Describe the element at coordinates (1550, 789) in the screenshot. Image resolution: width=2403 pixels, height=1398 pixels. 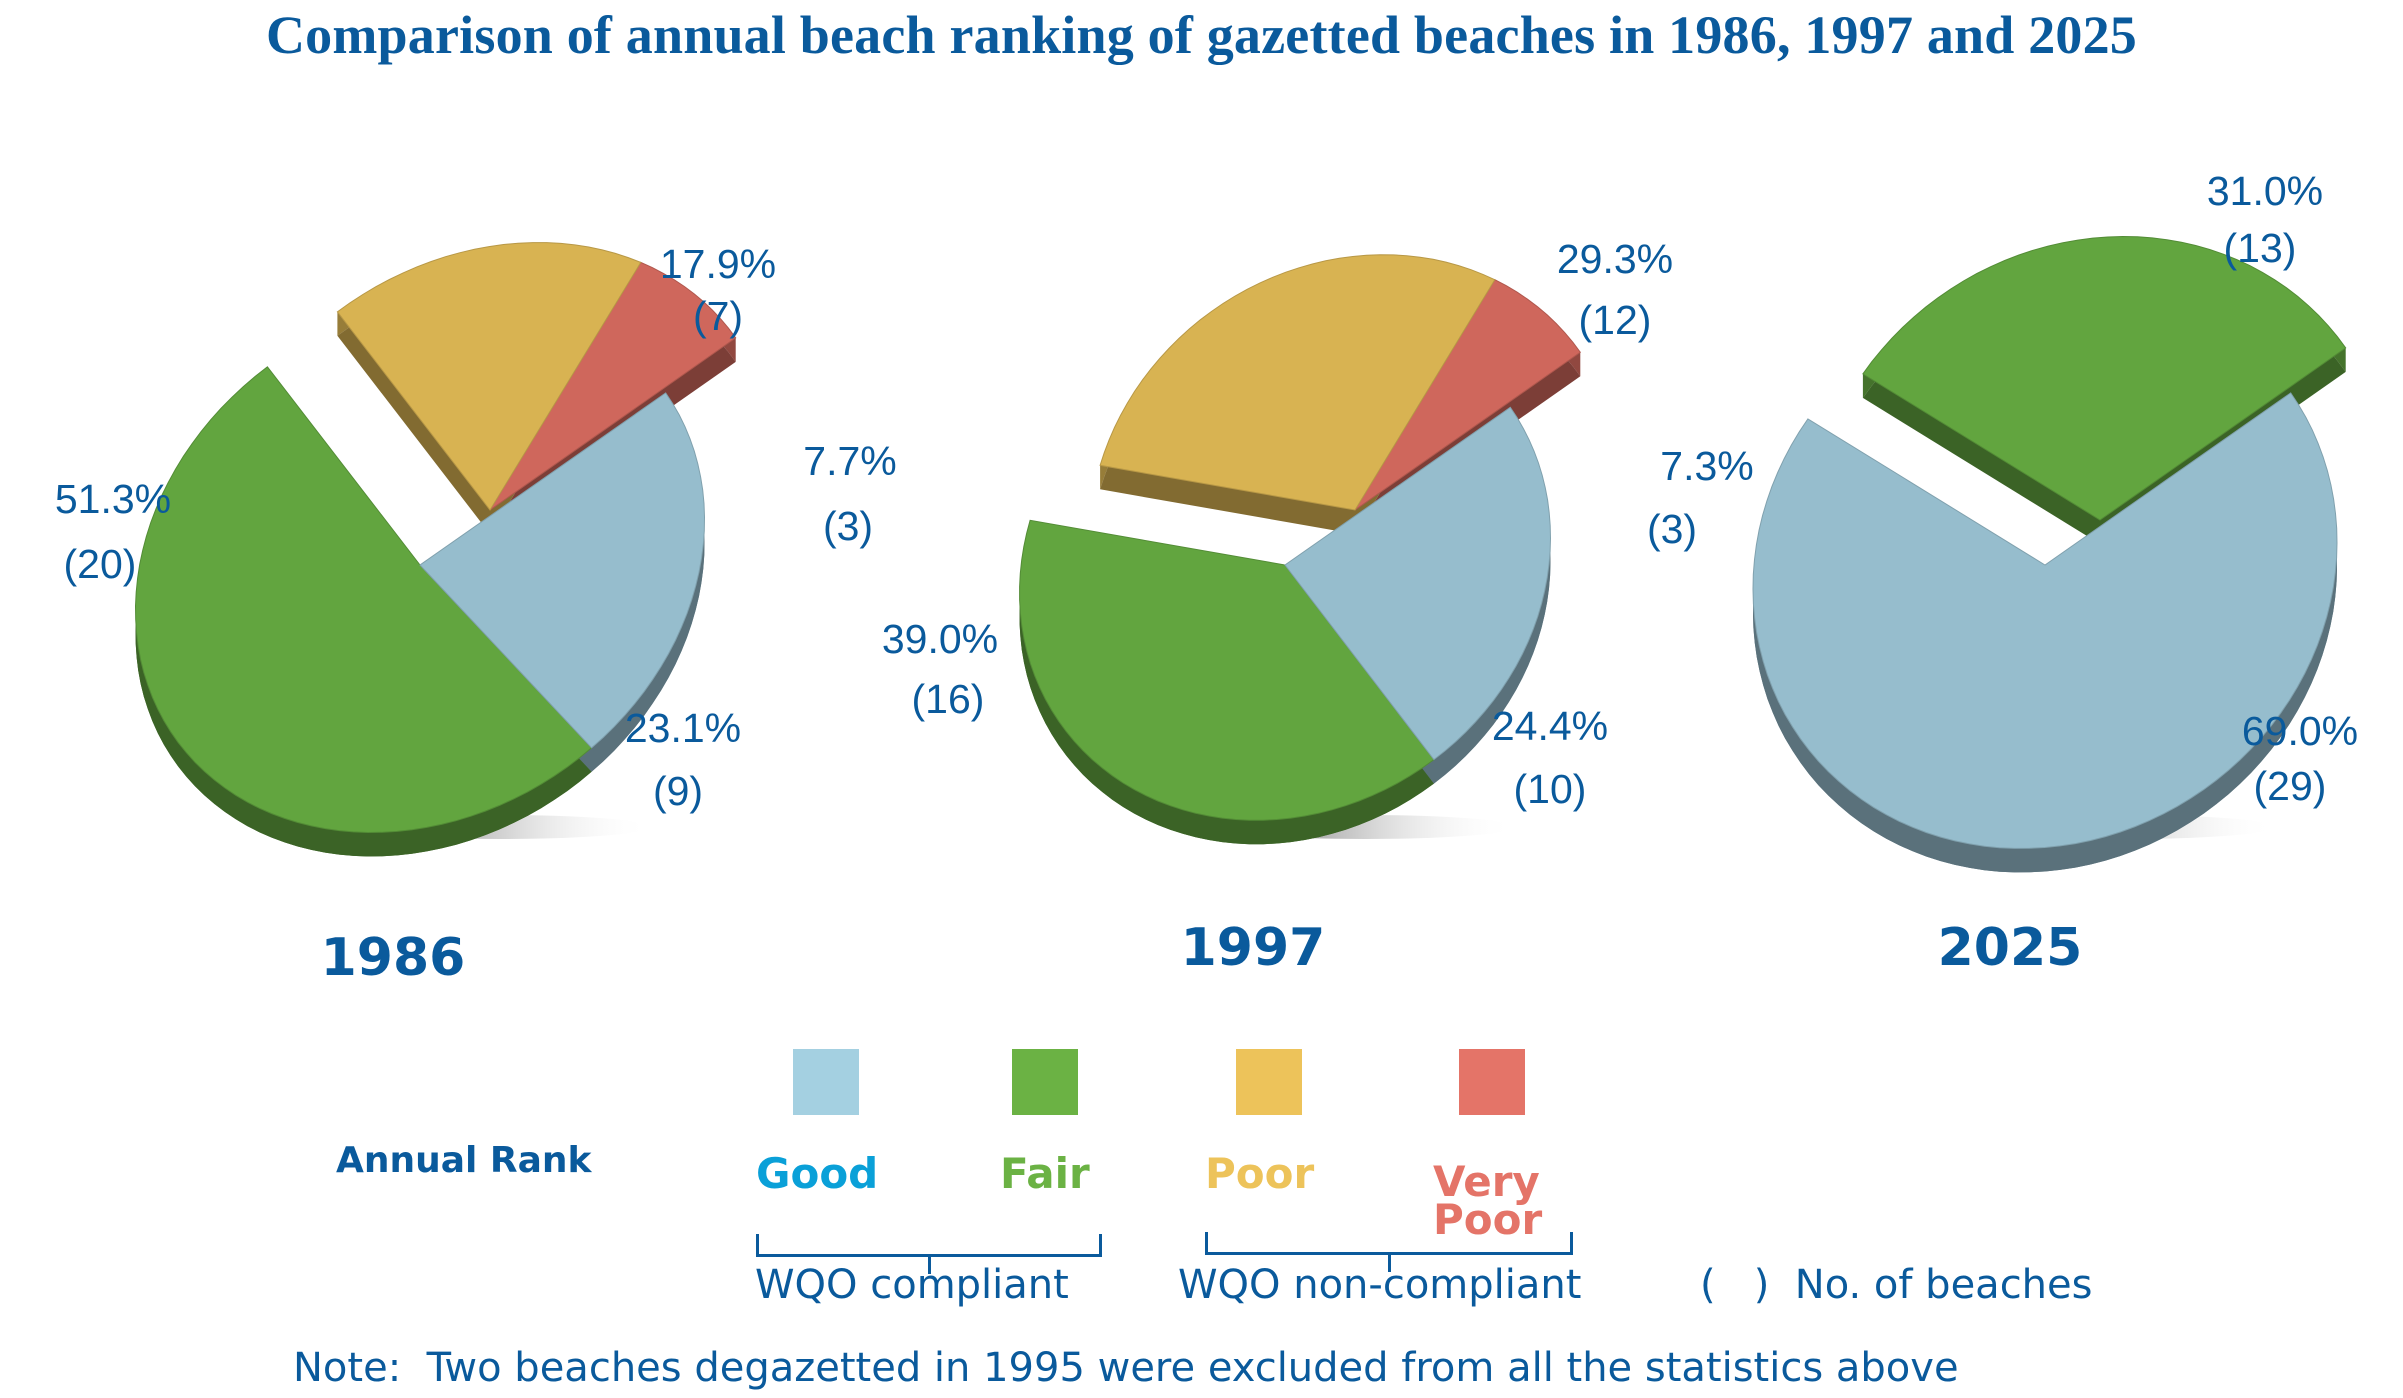
I see `data-label-1997-good-count: (10)` at that location.